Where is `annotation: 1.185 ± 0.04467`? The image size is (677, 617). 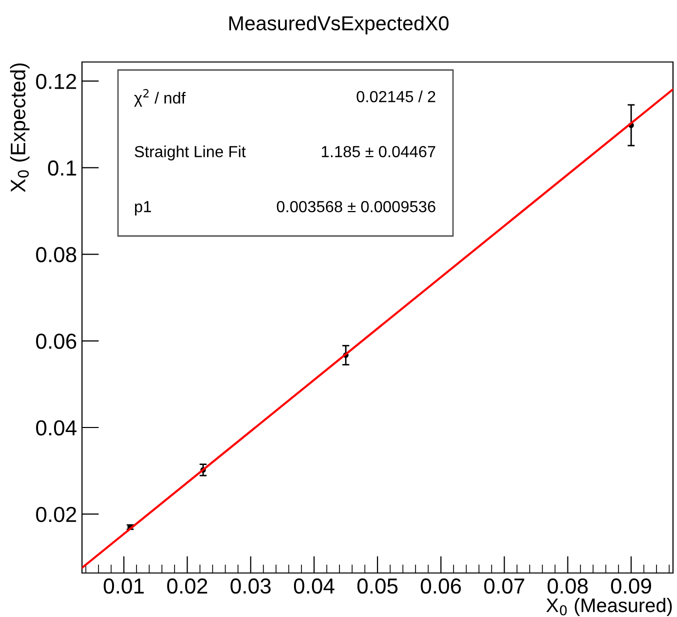 annotation: 1.185 ± 0.04467 is located at coordinates (379, 152).